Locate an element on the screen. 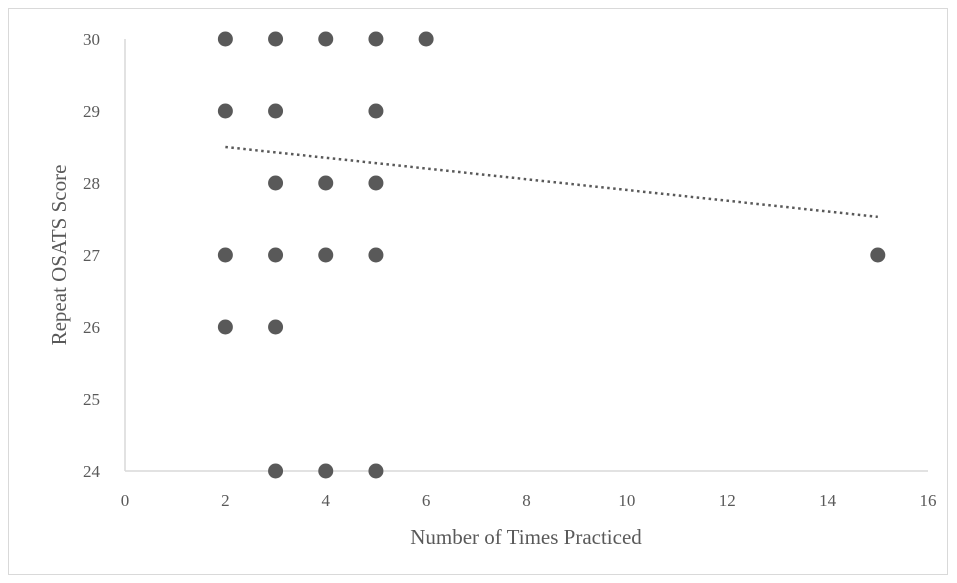  x-tick-label: 4 is located at coordinates (326, 500).